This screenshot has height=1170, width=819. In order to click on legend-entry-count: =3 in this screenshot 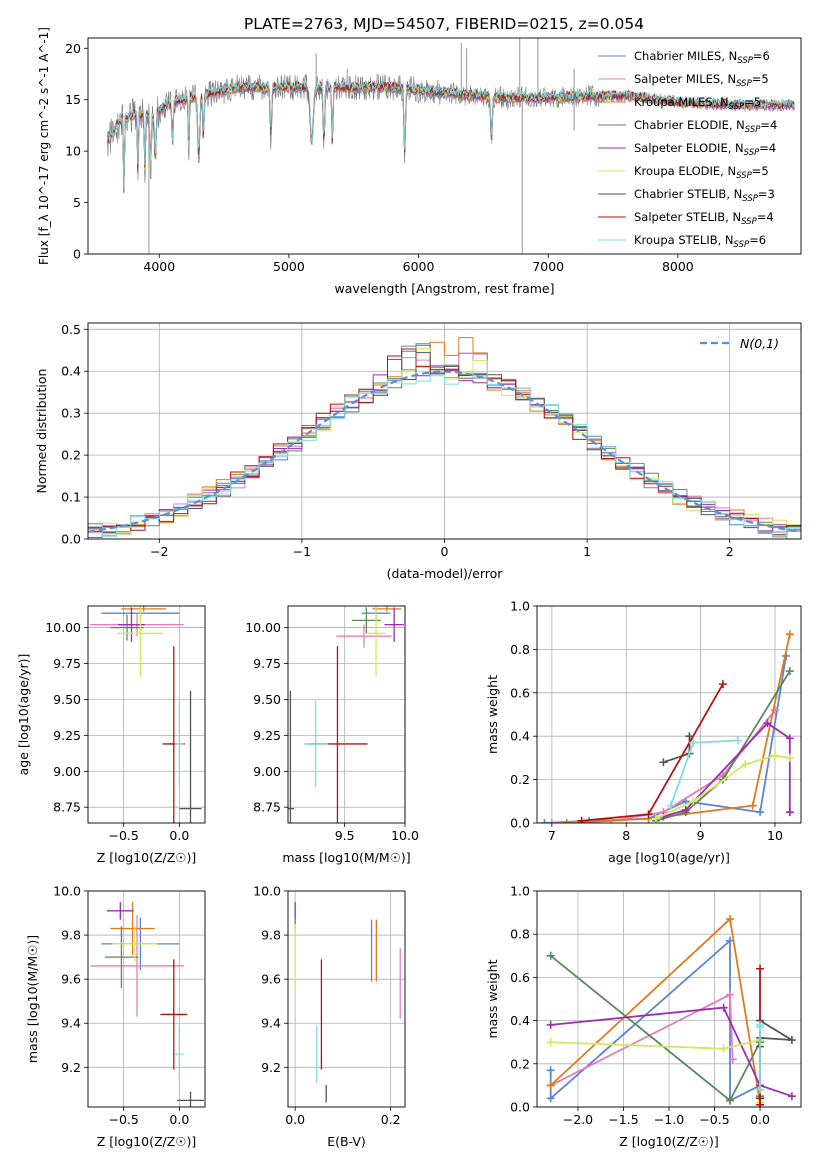, I will do `click(766, 194)`.